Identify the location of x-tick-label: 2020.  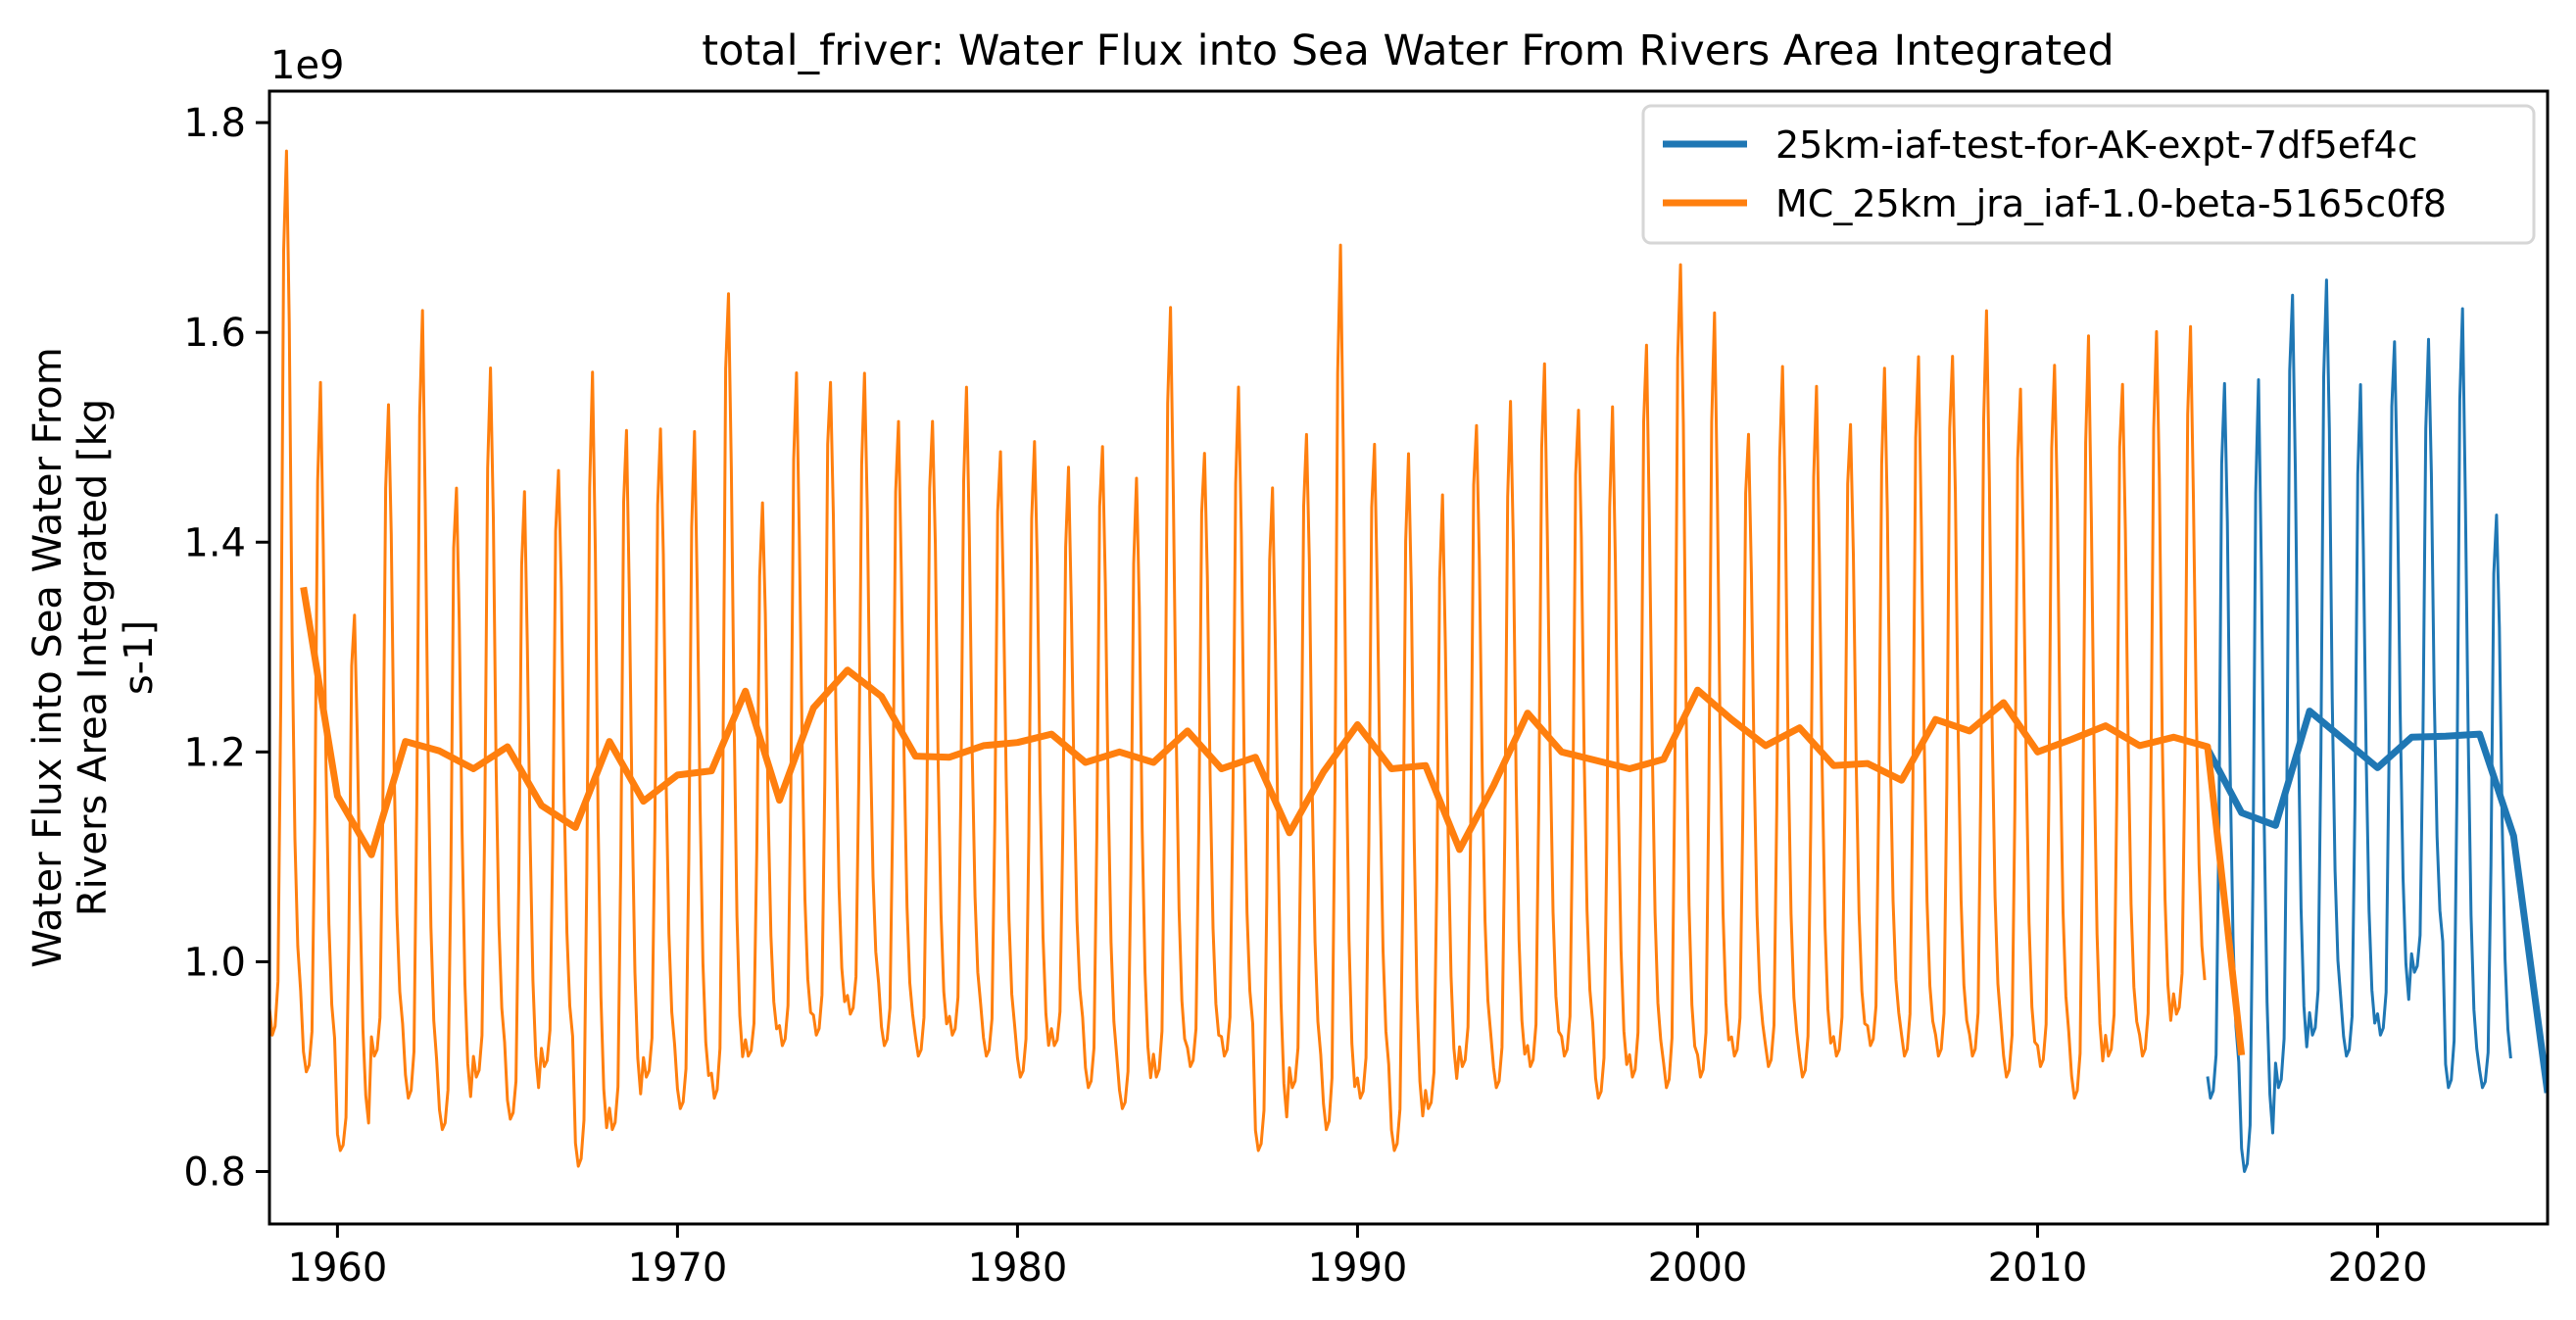
(2378, 1268).